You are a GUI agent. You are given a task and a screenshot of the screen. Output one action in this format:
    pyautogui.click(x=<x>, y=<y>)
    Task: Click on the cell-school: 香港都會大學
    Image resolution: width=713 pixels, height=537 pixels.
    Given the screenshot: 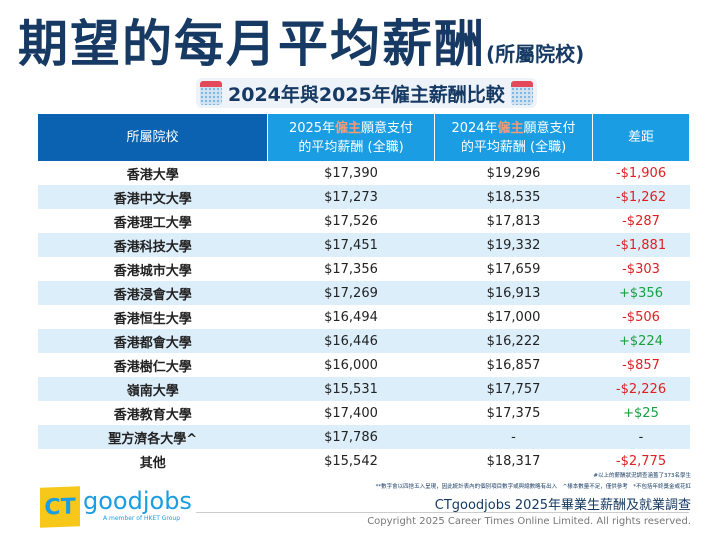 What is the action you would take?
    pyautogui.click(x=153, y=341)
    